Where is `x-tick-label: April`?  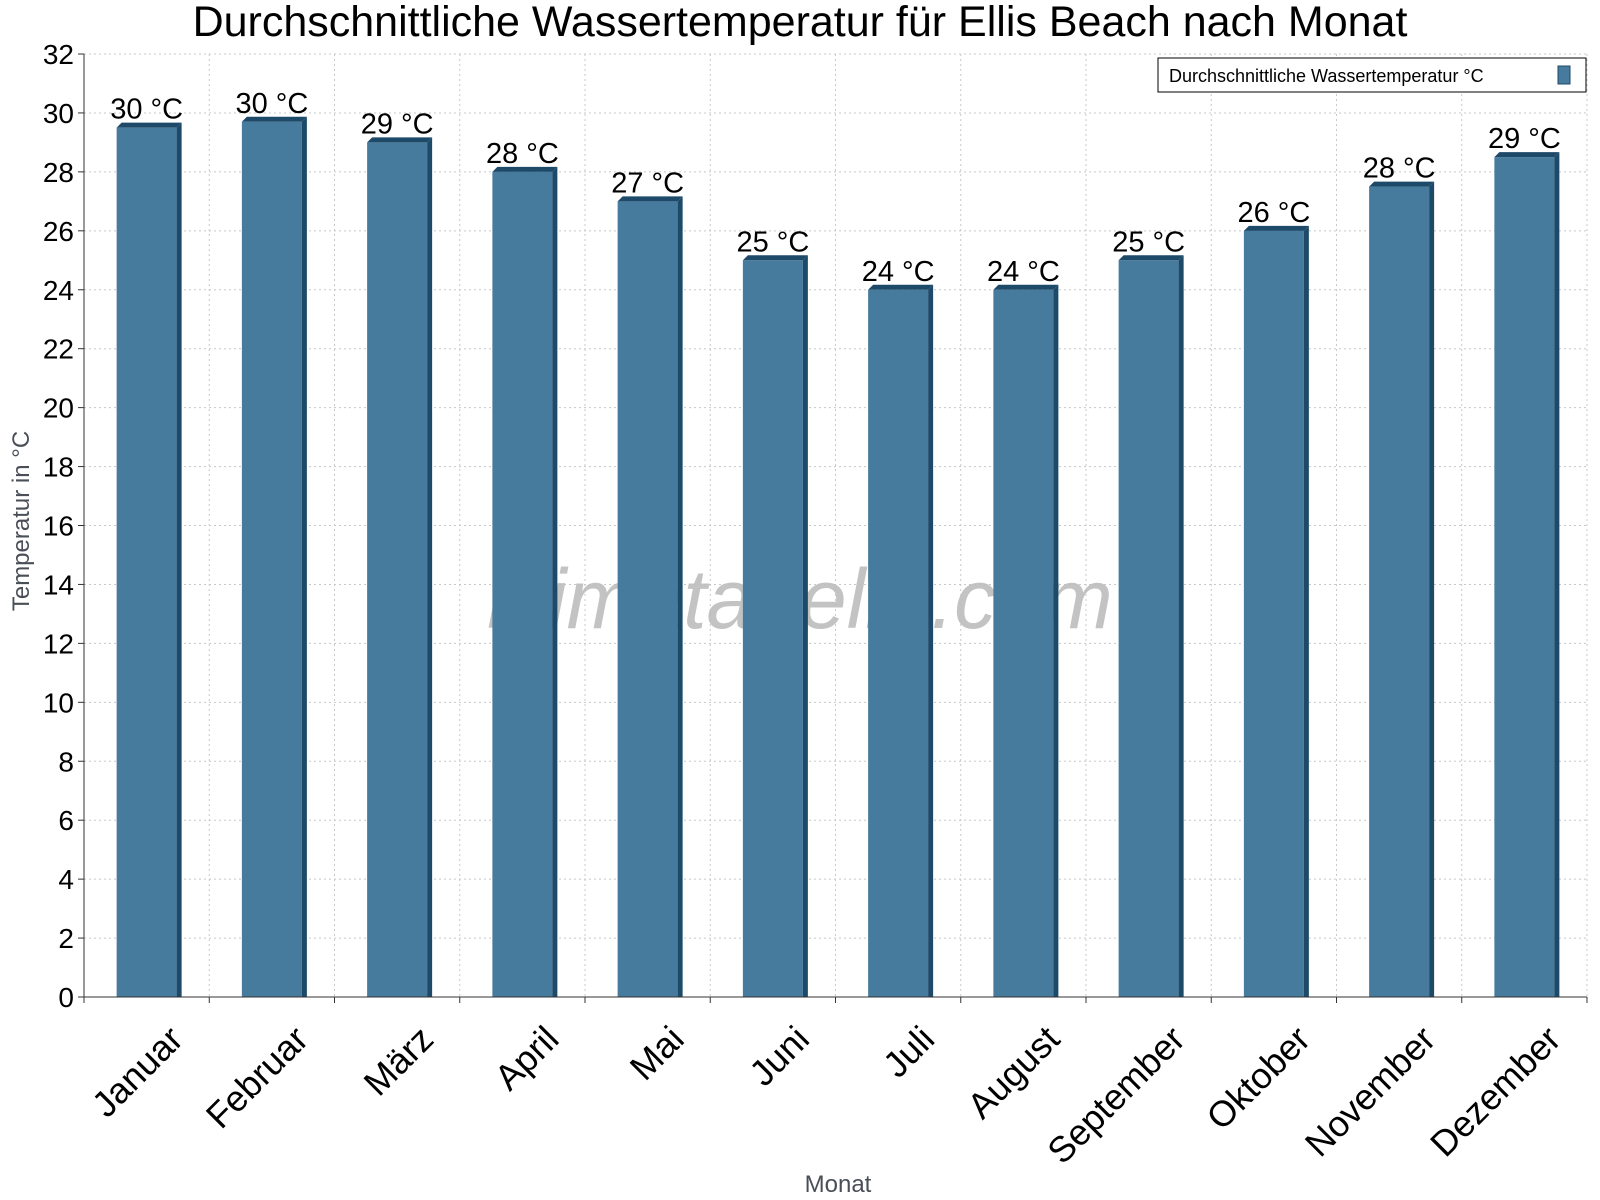 x-tick-label: April is located at coordinates (526, 1058).